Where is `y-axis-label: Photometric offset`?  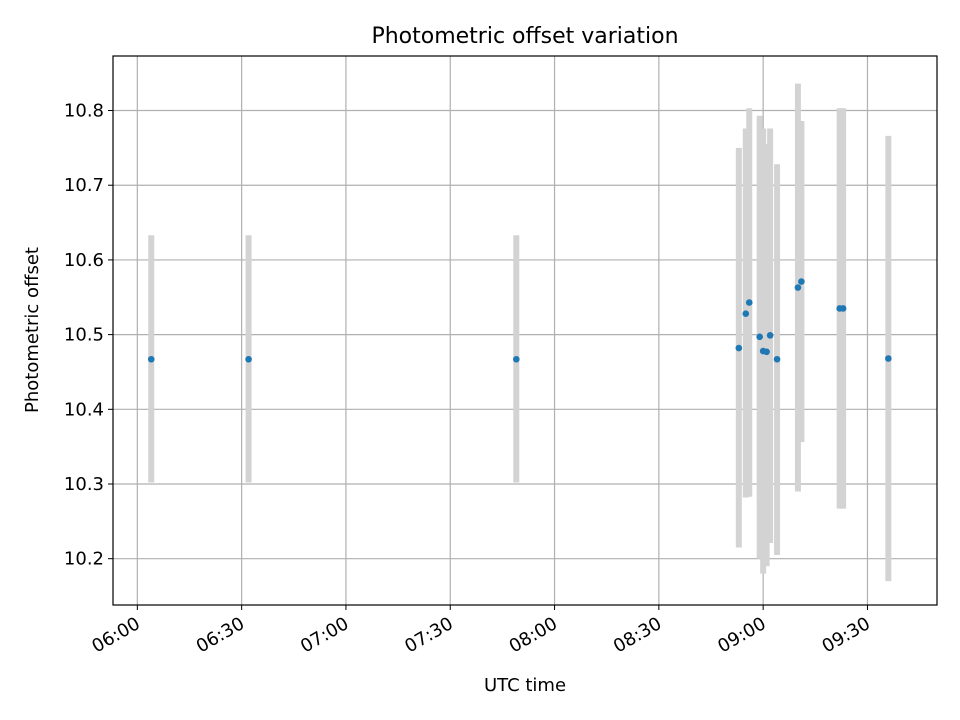
y-axis-label: Photometric offset is located at coordinates (32, 330).